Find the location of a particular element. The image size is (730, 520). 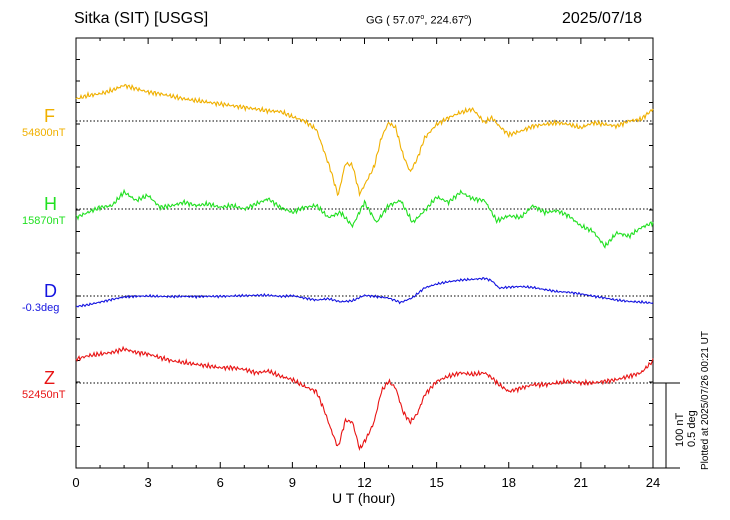

x-tick-label: 21 is located at coordinates (581, 482).